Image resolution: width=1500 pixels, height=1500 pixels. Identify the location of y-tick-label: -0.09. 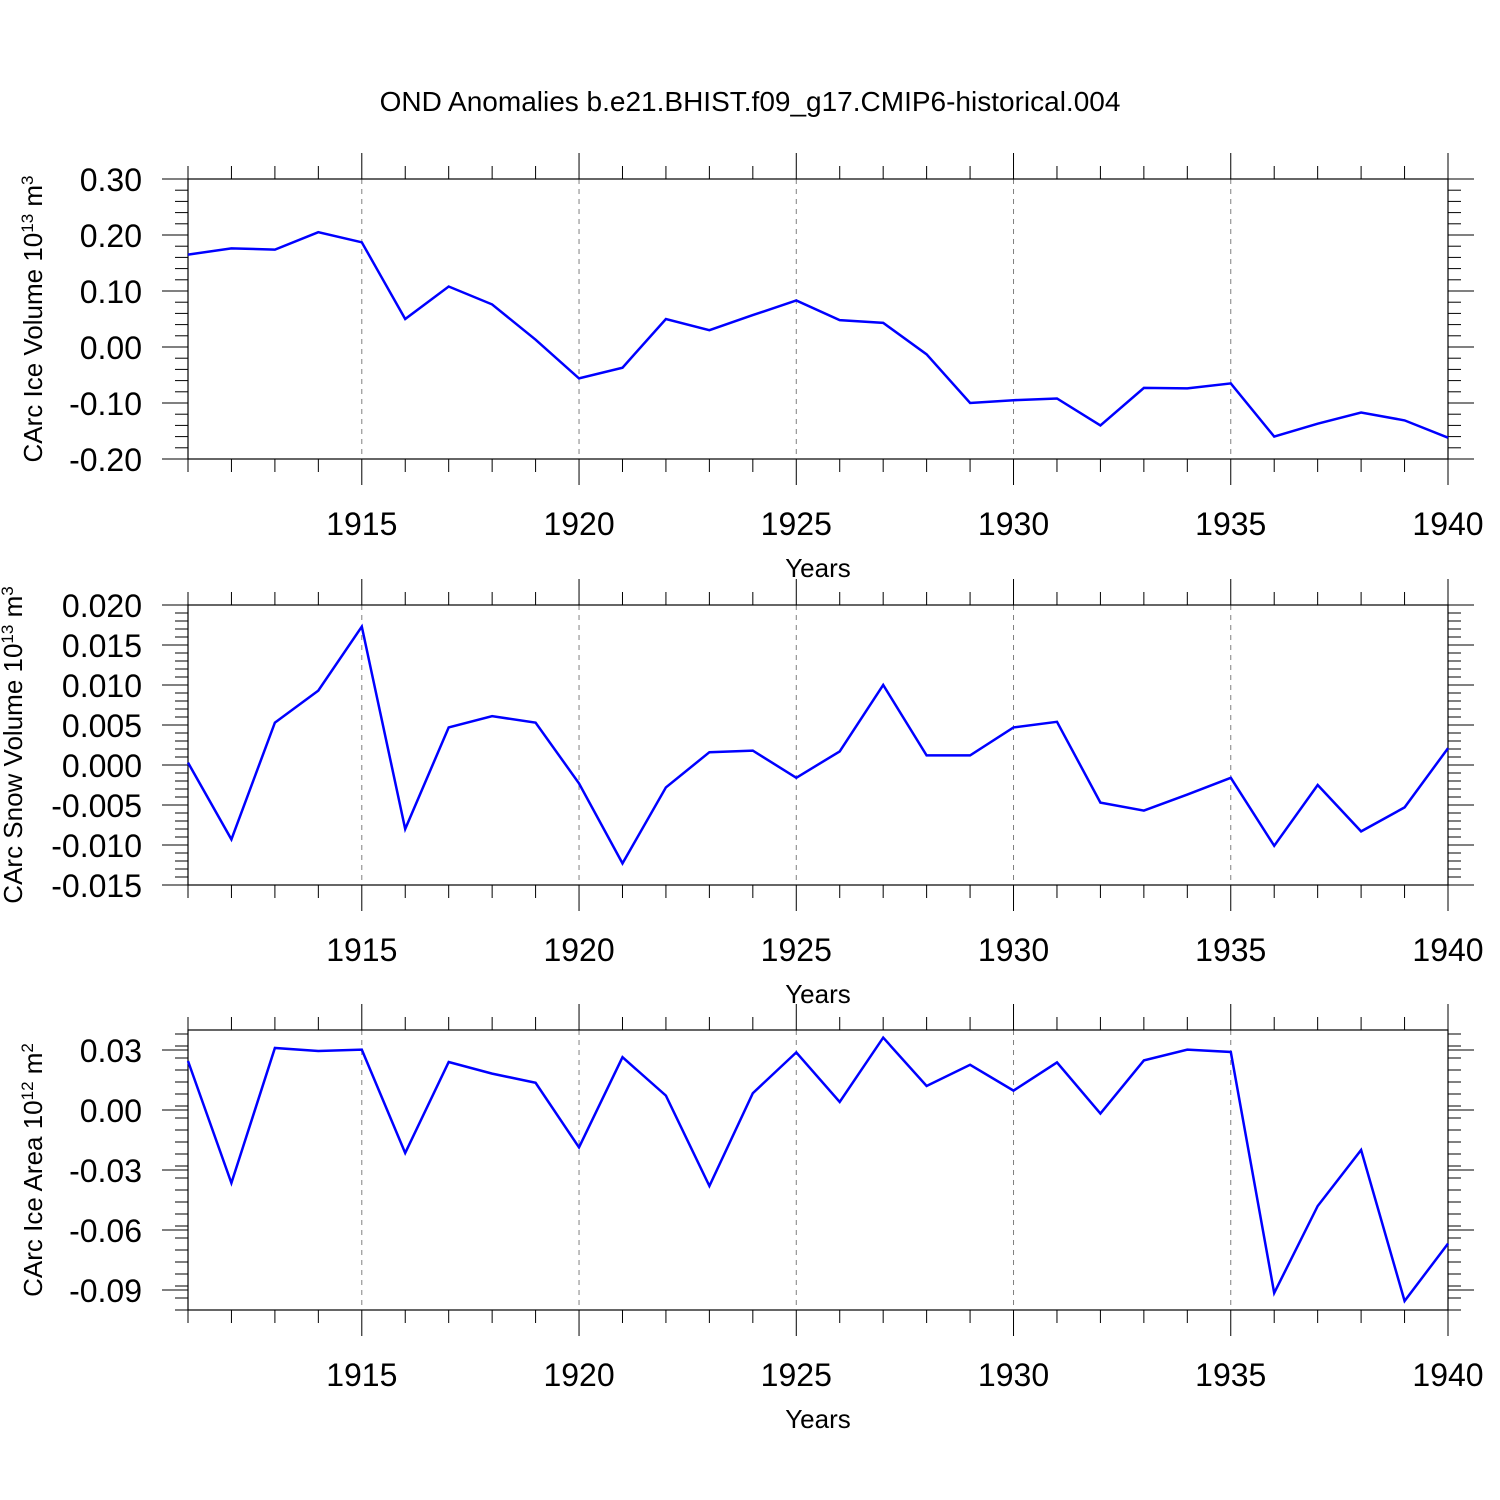
(105, 1291).